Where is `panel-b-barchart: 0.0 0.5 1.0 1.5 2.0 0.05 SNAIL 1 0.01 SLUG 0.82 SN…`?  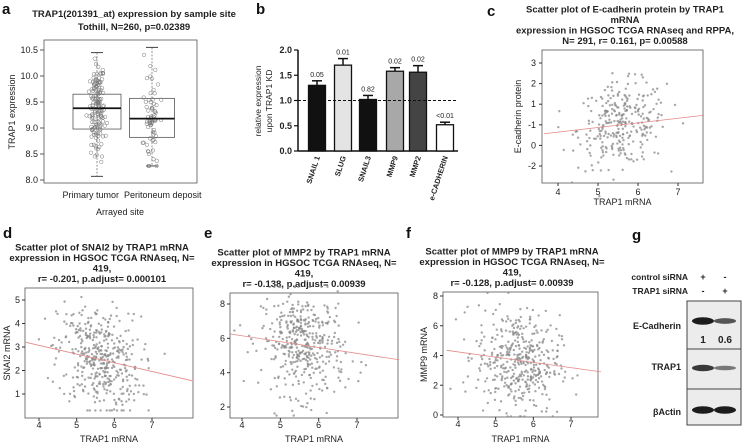 panel-b-barchart: 0.0 0.5 1.0 1.5 2.0 0.05 SNAIL 1 0.01 SLUG 0.82 SN… is located at coordinates (355, 123).